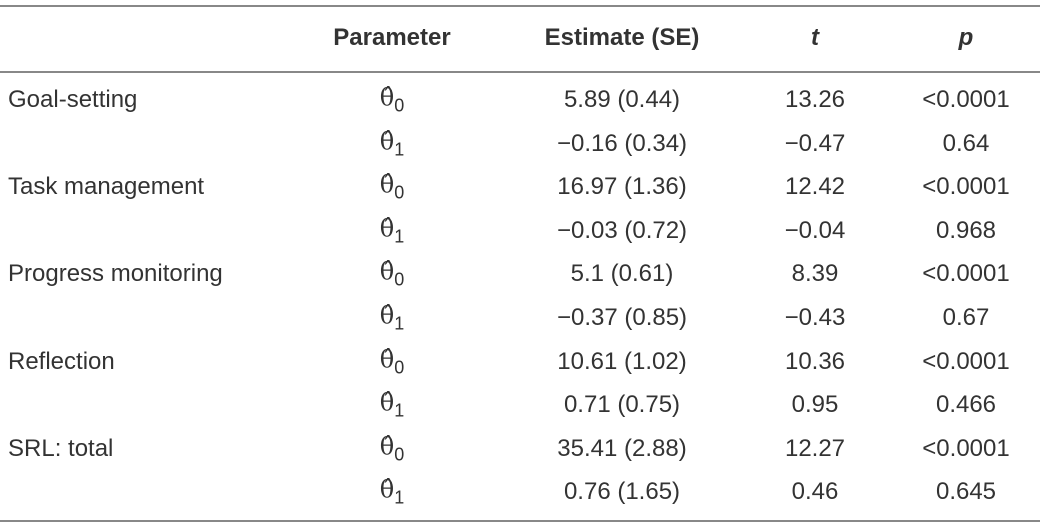  Describe the element at coordinates (622, 143) in the screenshot. I see `estimate: −0.16 (0.34)` at that location.